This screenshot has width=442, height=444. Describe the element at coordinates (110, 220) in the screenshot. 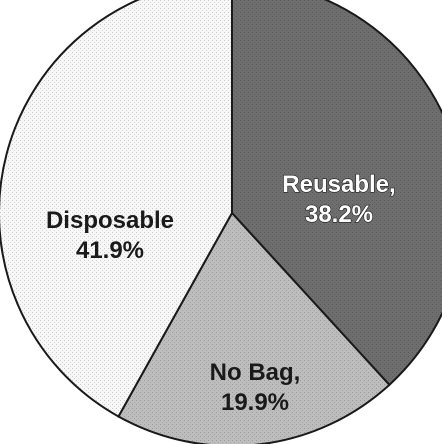

I see `pie-label-line-disposable-0: Disposable` at that location.